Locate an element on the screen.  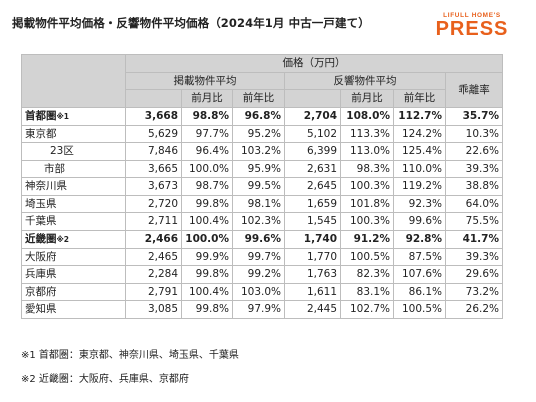
cell-iy: 119.2% is located at coordinates (419, 186).